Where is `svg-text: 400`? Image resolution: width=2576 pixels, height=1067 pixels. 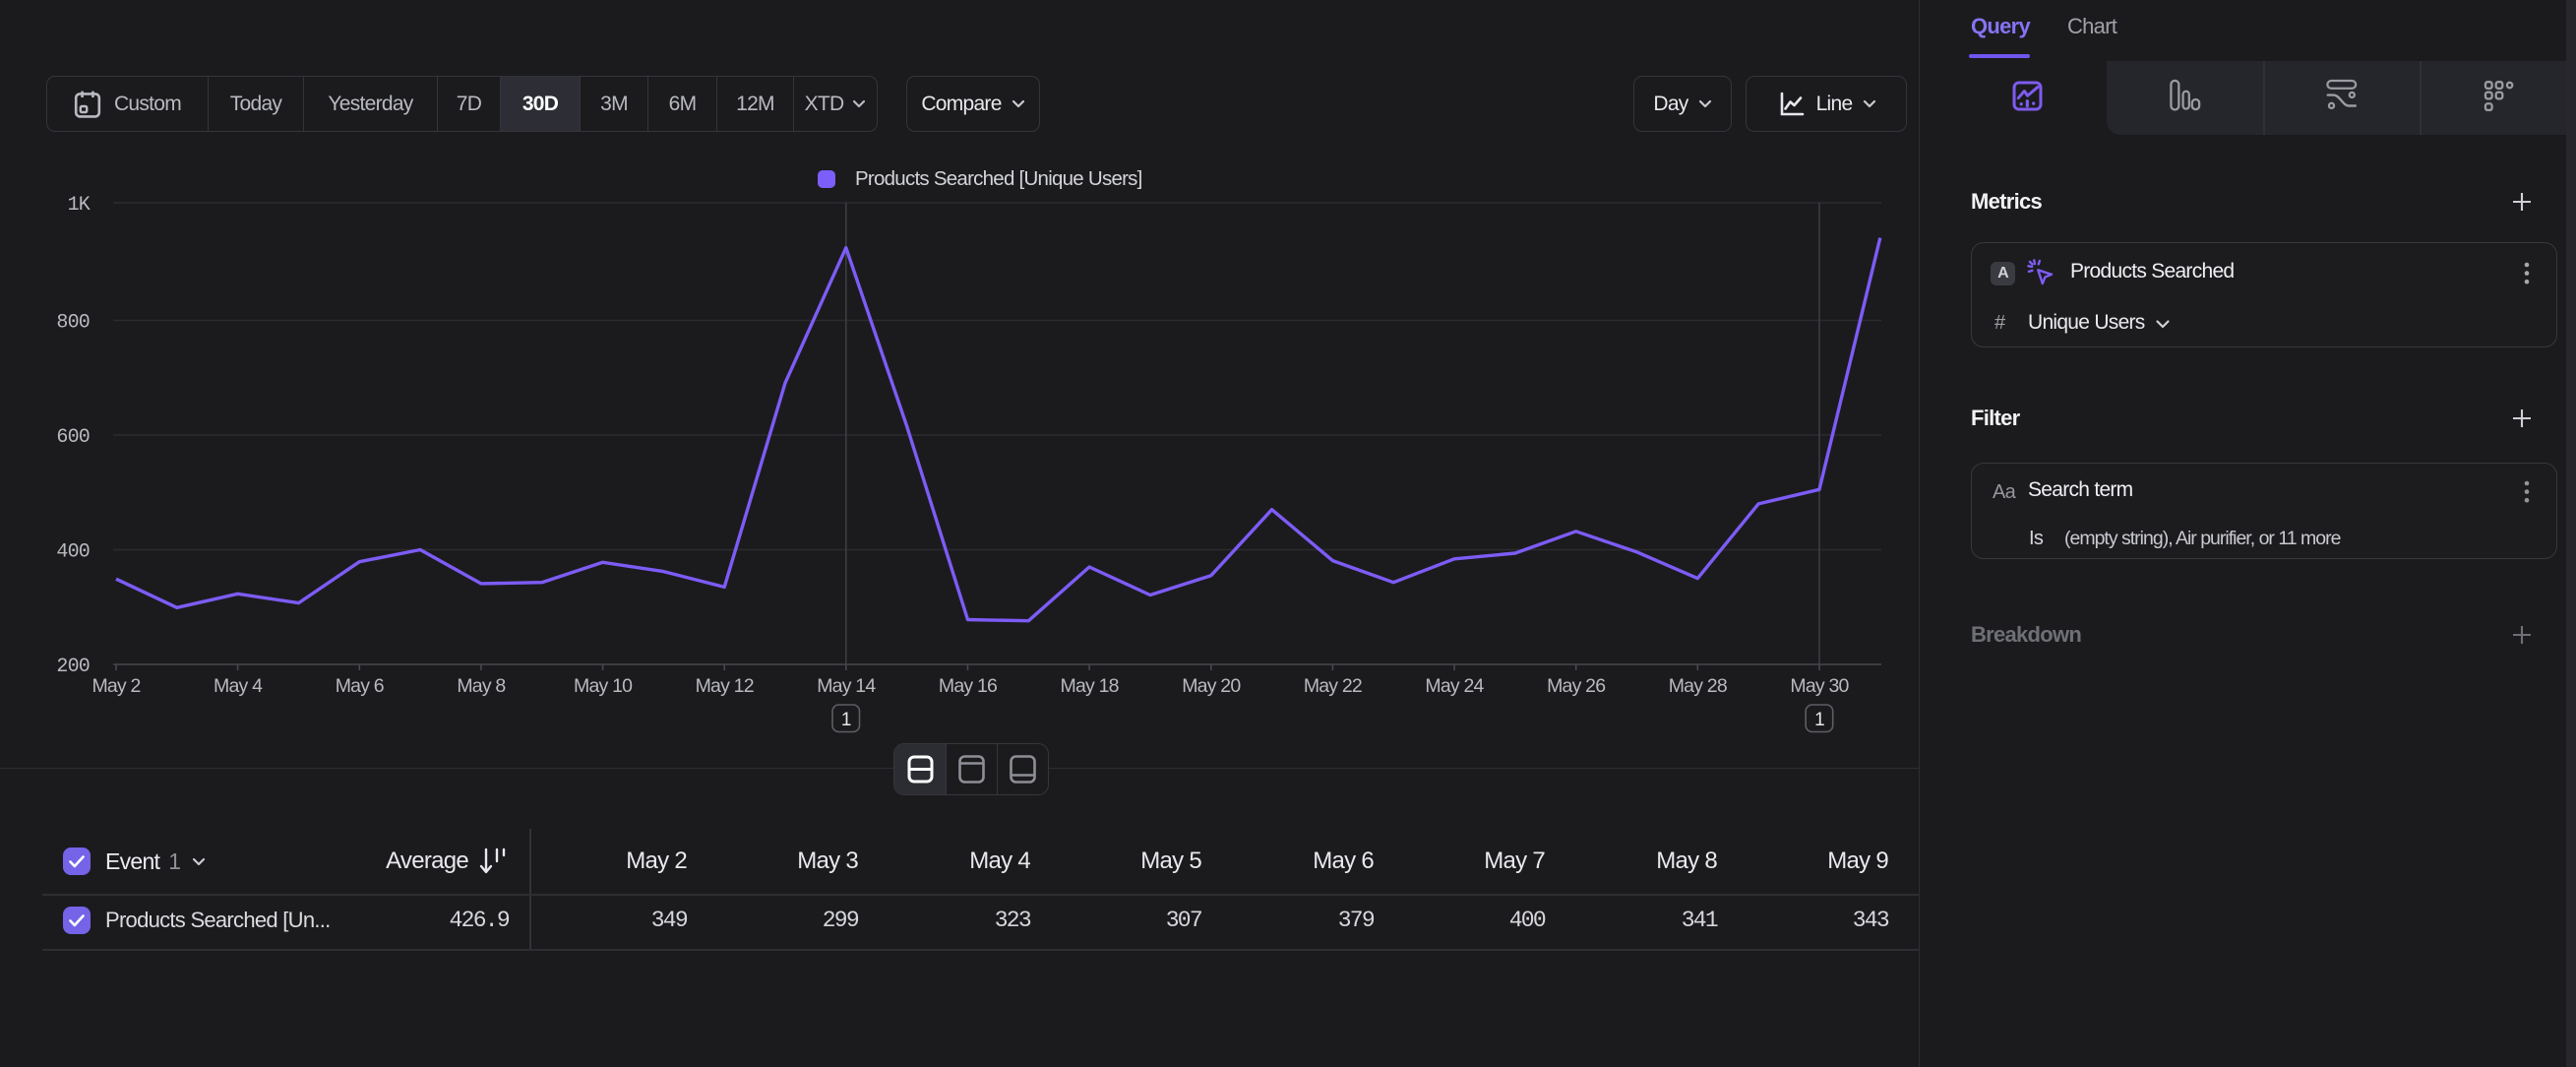
svg-text: 400 is located at coordinates (73, 553).